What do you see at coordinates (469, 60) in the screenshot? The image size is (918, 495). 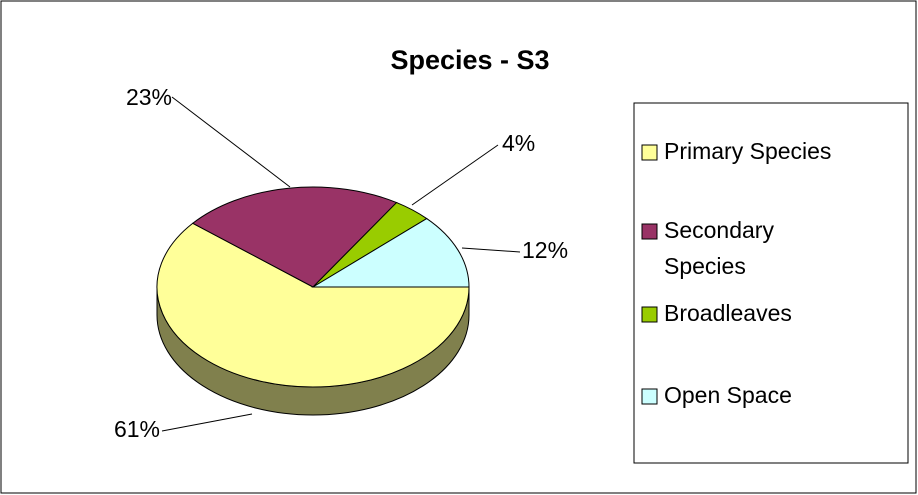 I see `chart-title: Species - S3` at bounding box center [469, 60].